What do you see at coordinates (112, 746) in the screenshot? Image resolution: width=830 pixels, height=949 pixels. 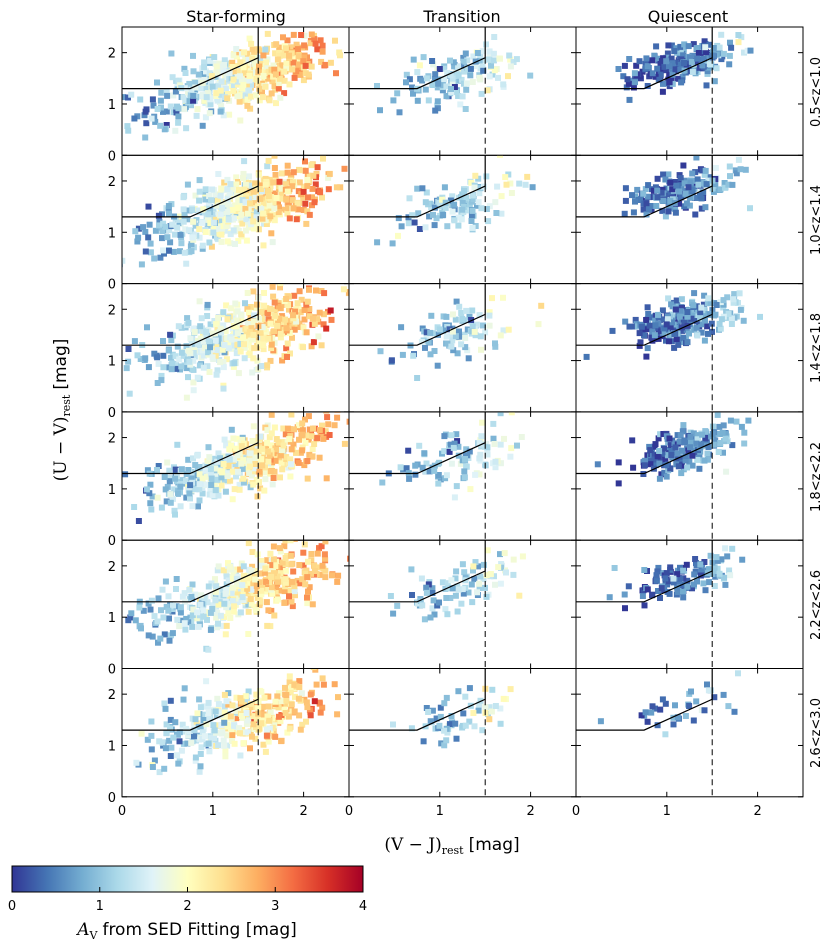 I see `y-tick-label: 1` at bounding box center [112, 746].